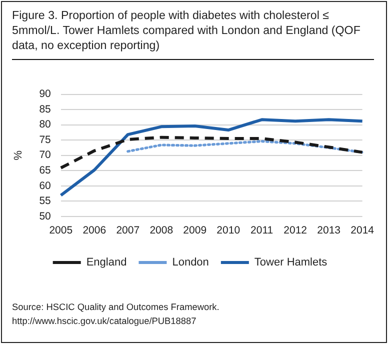 The height and width of the screenshot is (346, 390). I want to click on x-tick-label: 2006, so click(94, 230).